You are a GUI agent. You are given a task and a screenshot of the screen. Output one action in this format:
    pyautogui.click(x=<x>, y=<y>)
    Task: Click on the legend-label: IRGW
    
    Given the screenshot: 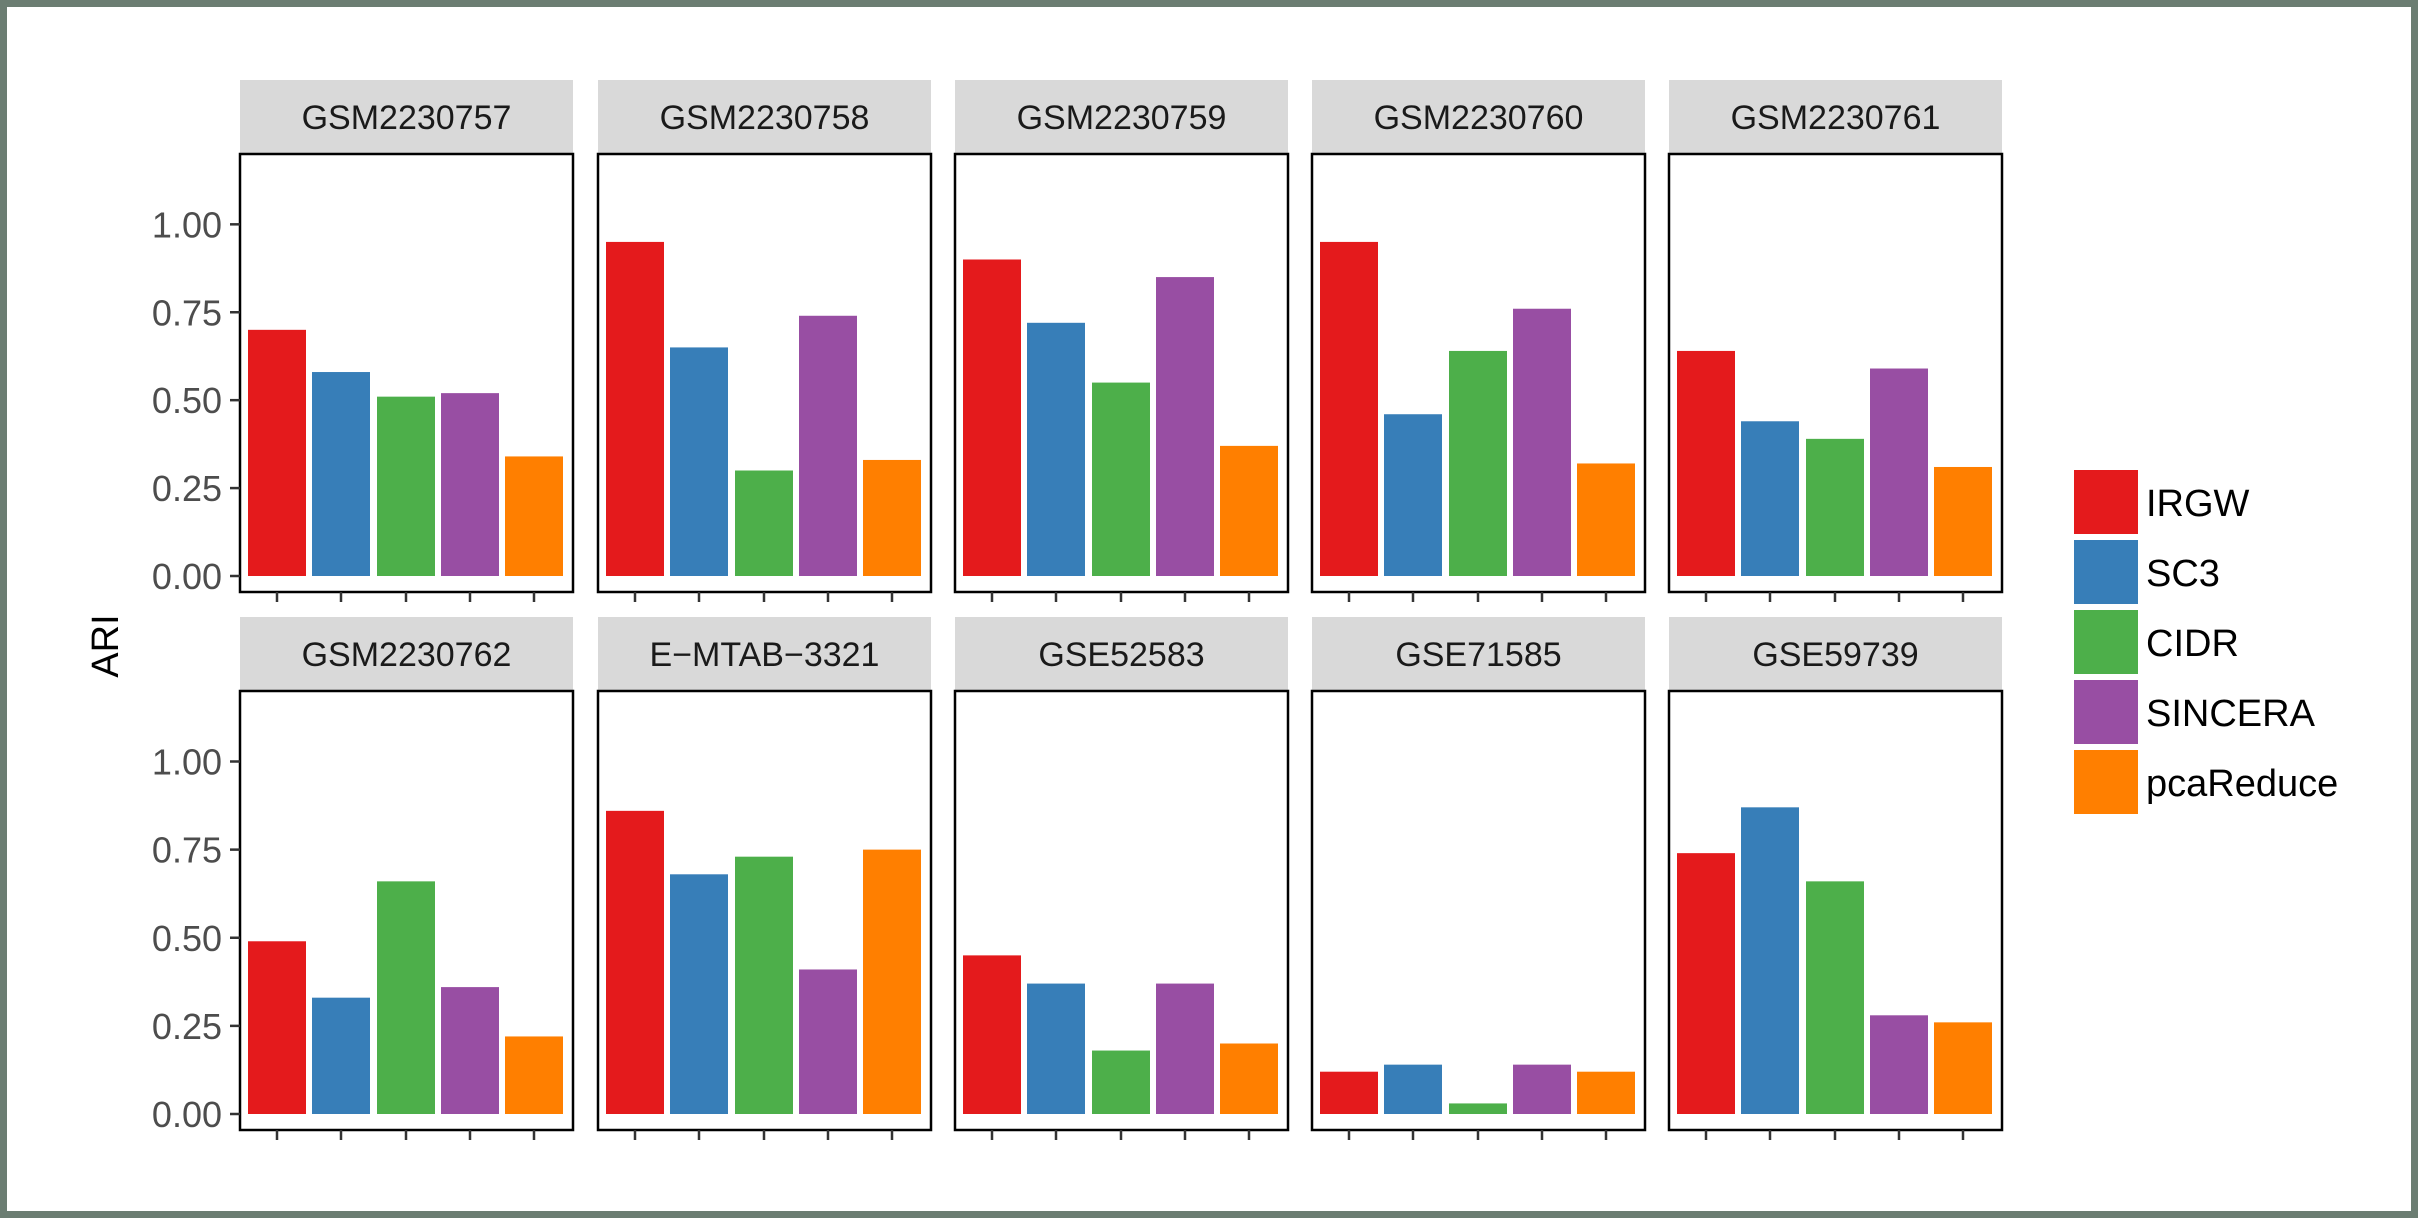 What is the action you would take?
    pyautogui.click(x=2198, y=504)
    